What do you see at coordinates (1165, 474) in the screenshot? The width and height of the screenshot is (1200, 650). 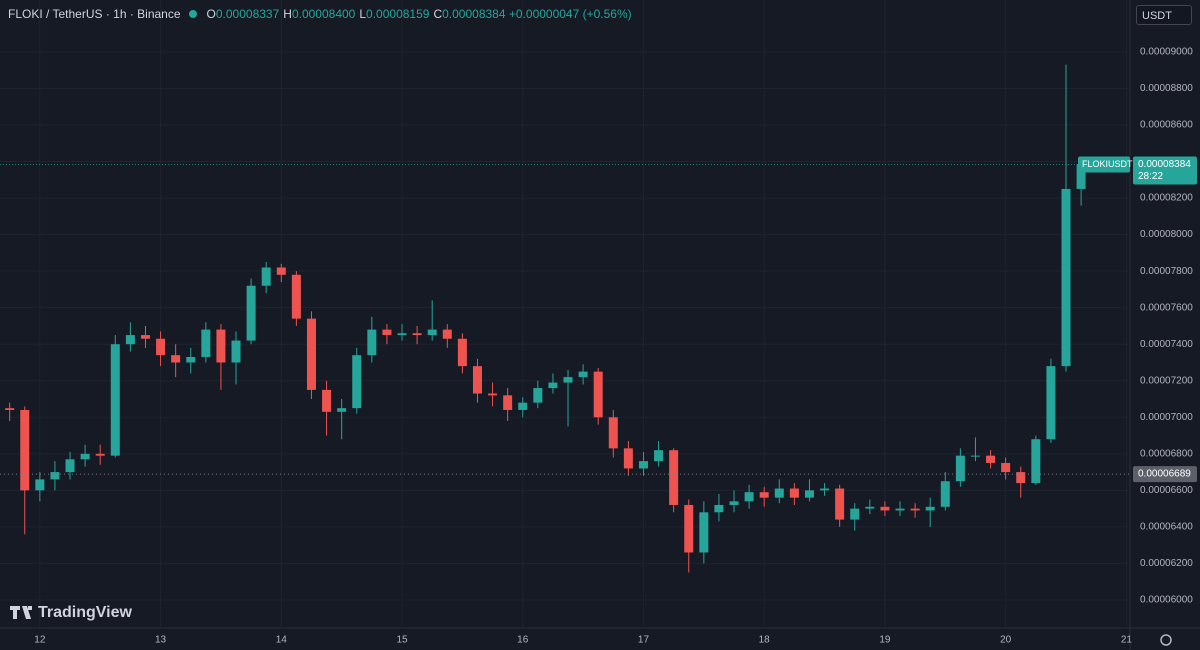 I see `price-line-badge` at bounding box center [1165, 474].